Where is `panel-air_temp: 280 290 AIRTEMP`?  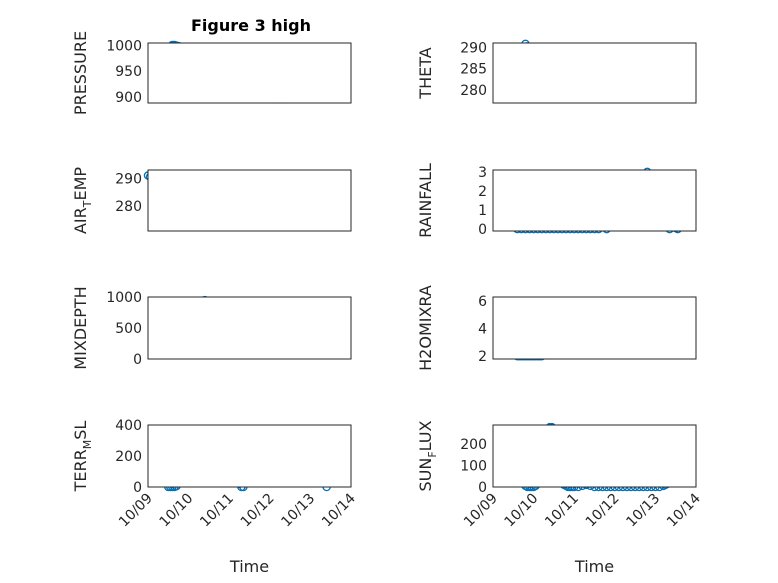 panel-air_temp: 280 290 AIRTEMP is located at coordinates (211, 200).